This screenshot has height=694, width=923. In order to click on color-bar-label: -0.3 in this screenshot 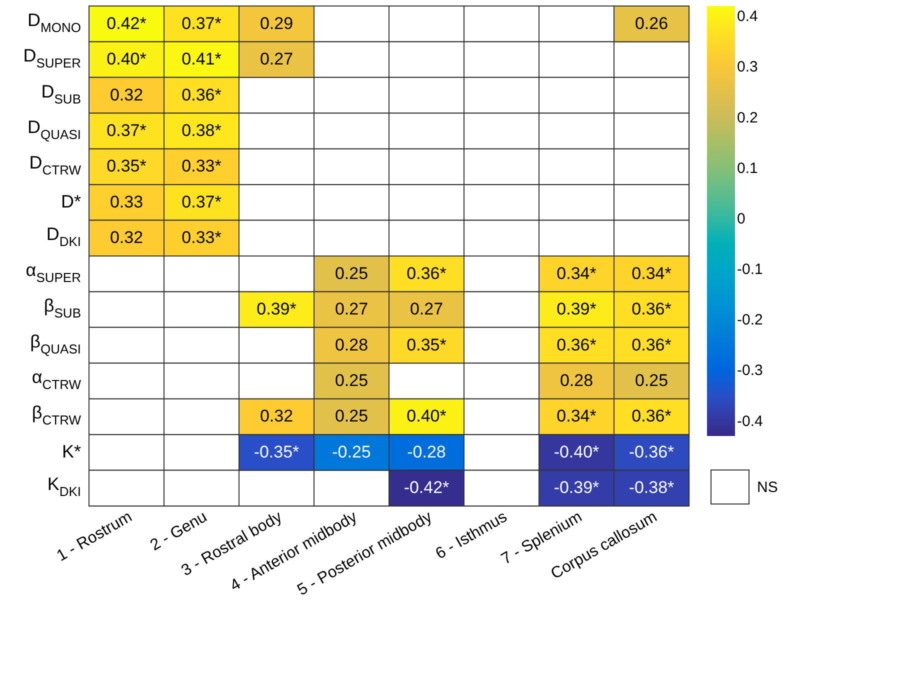, I will do `click(750, 371)`.